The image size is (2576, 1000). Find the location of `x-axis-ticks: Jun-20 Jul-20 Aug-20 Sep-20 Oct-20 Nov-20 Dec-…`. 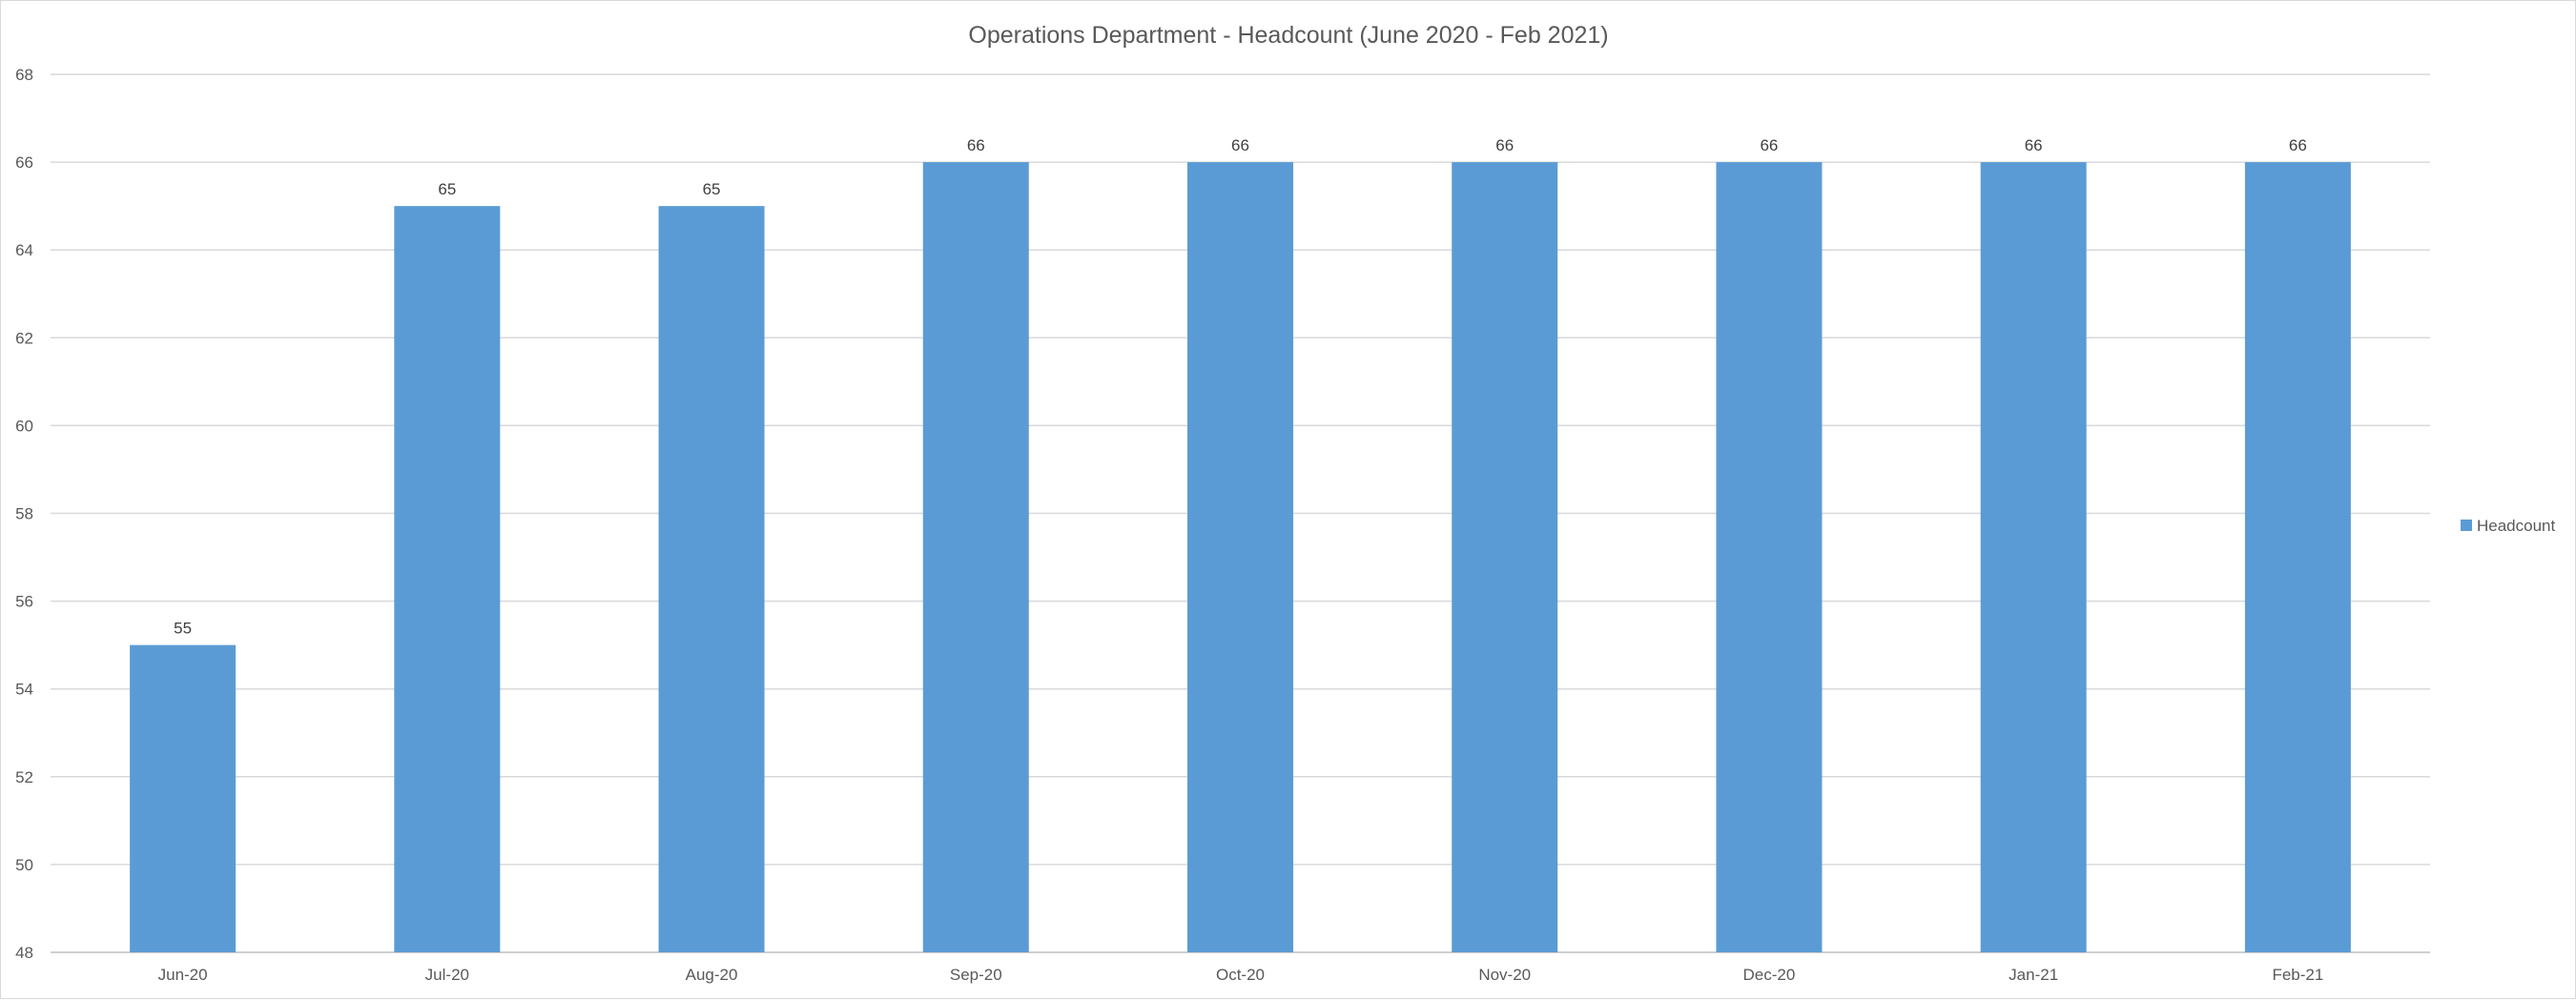

x-axis-ticks: Jun-20 Jul-20 Aug-20 Sep-20 Oct-20 Nov-20 Dec-… is located at coordinates (1241, 975).